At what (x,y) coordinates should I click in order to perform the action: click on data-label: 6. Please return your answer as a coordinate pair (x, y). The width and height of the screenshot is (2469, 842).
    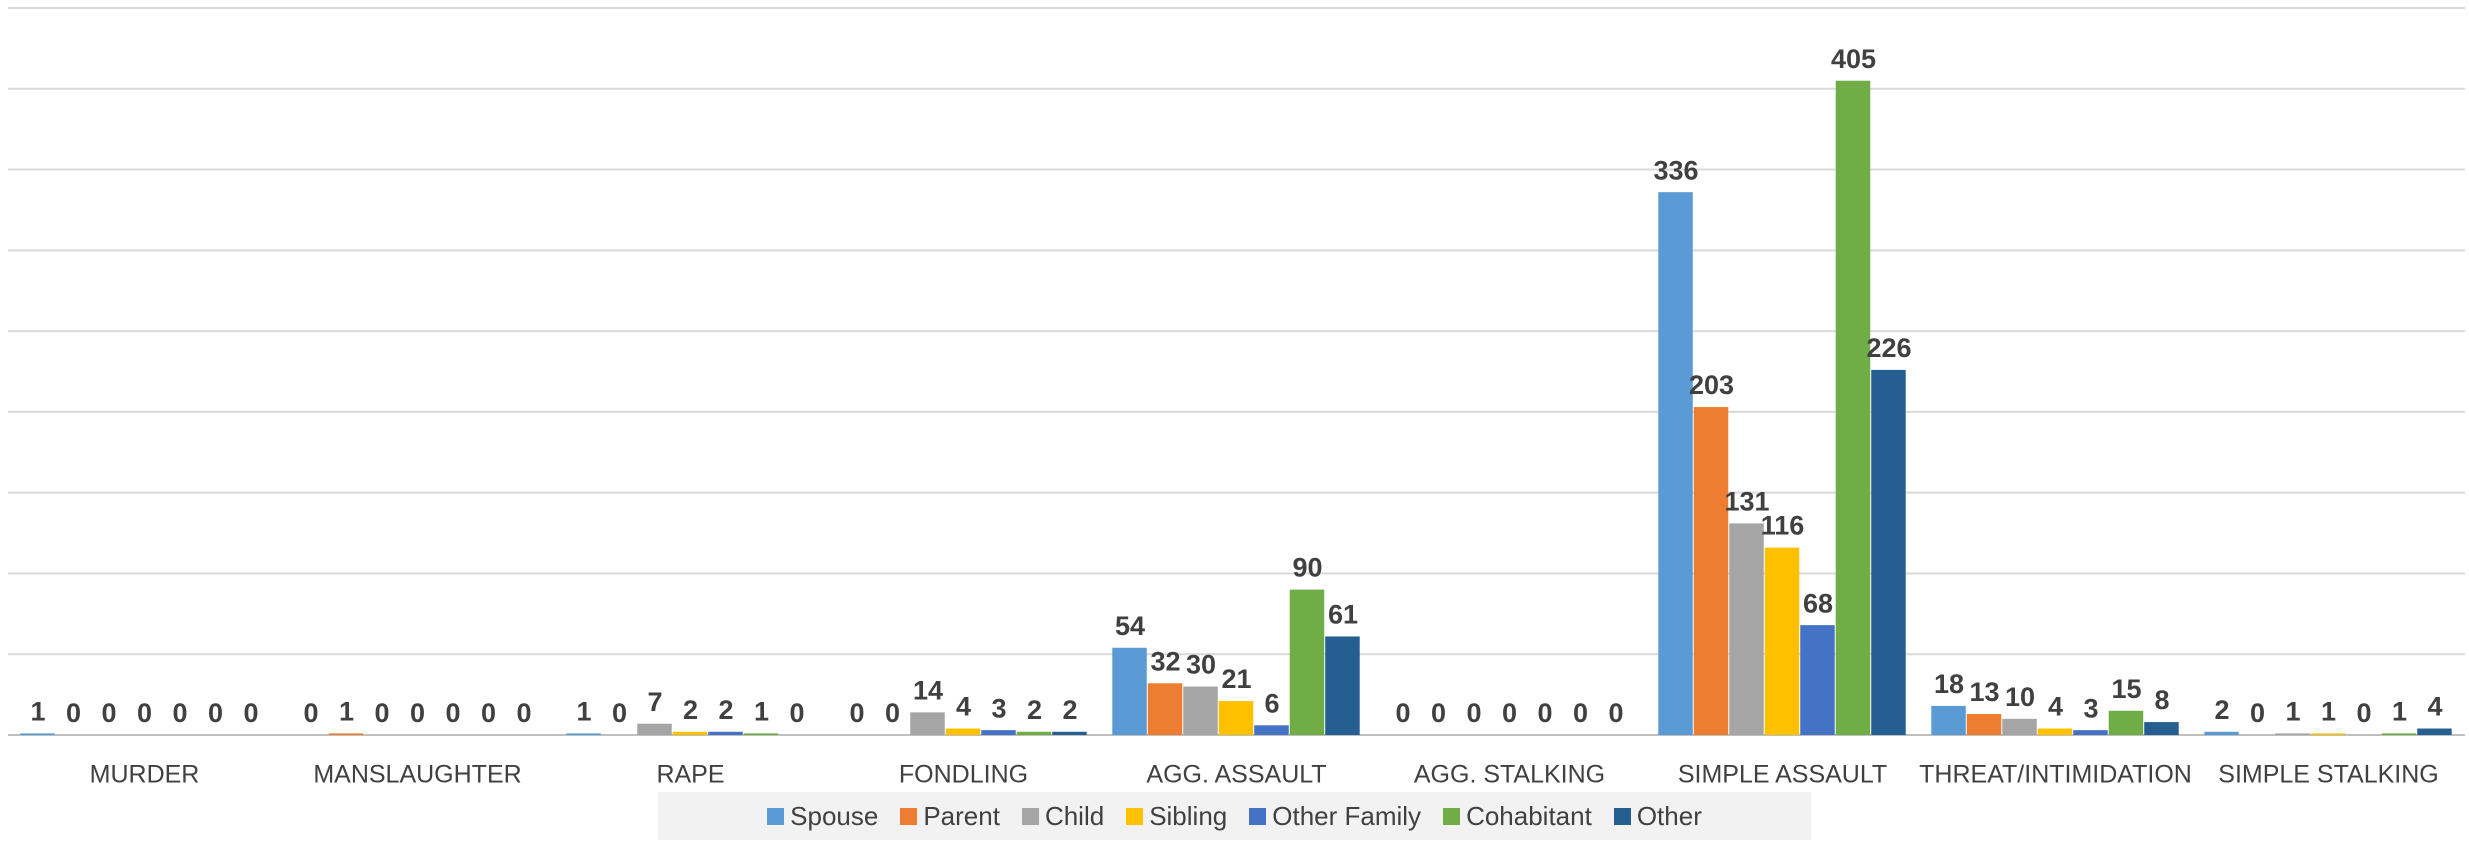
    Looking at the image, I should click on (1271, 703).